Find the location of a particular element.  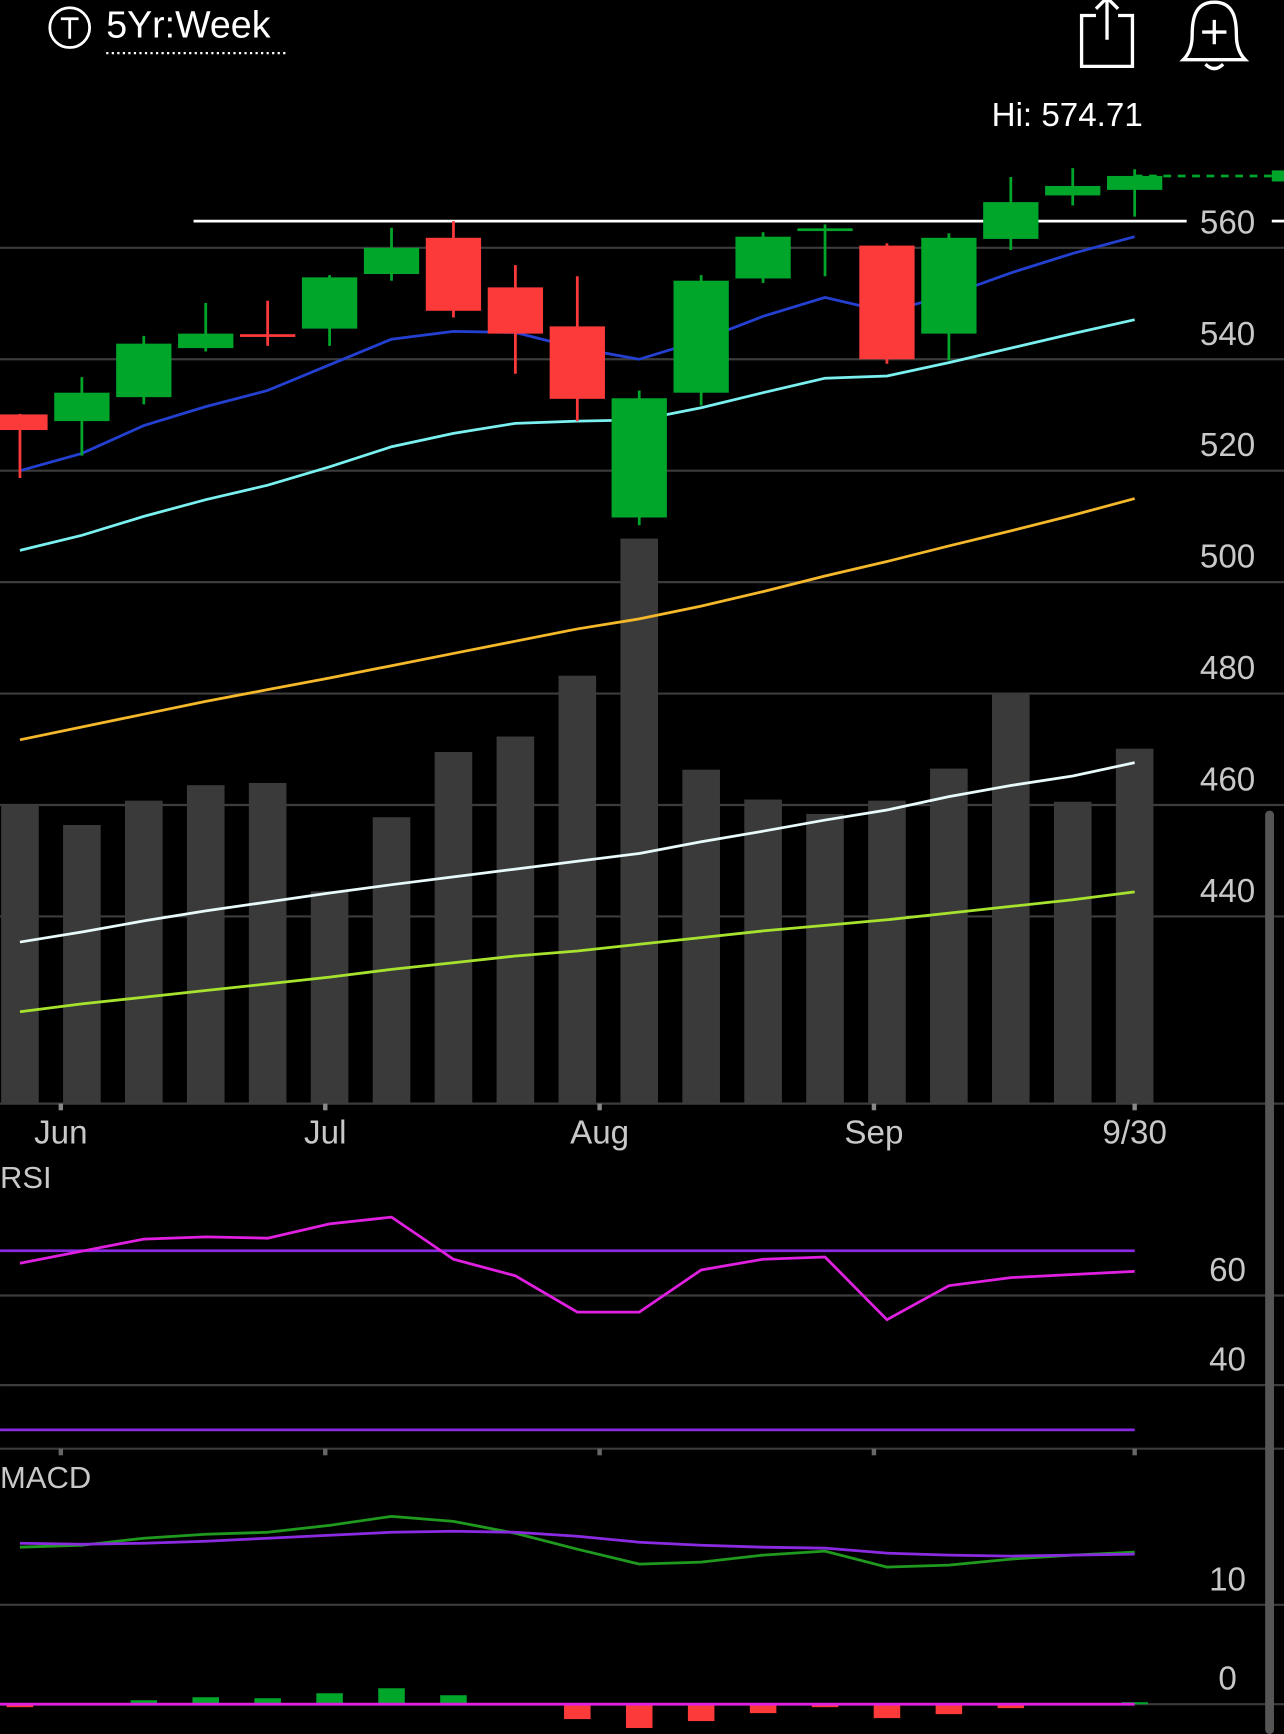

x-tick-label: Sep is located at coordinates (873, 1132).